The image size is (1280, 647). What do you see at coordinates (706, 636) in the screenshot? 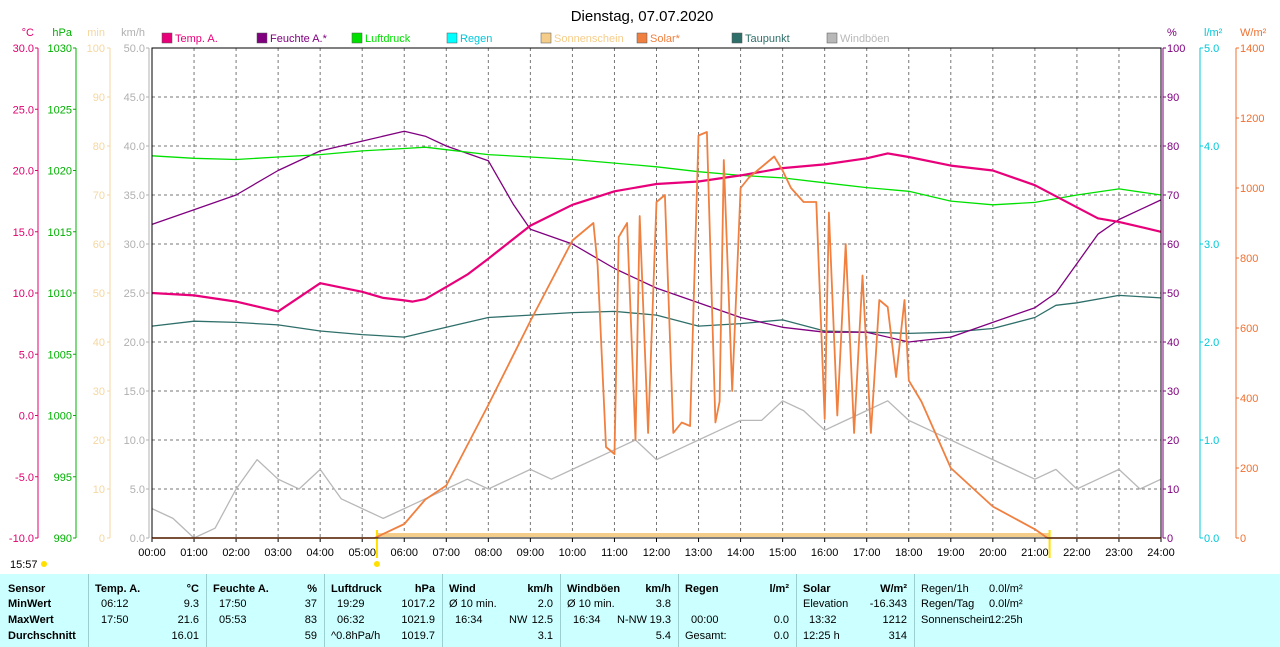
I see `rain-total-label: Gesamt:` at bounding box center [706, 636].